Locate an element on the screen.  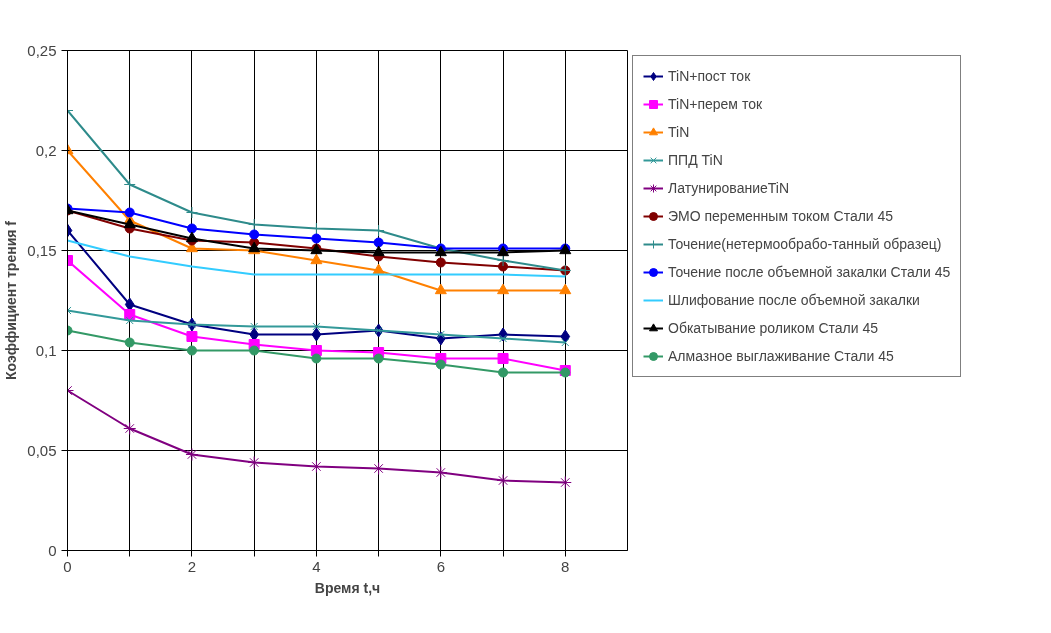
legend-label: Точение после объемной закалки Стали 45 is located at coordinates (809, 272).